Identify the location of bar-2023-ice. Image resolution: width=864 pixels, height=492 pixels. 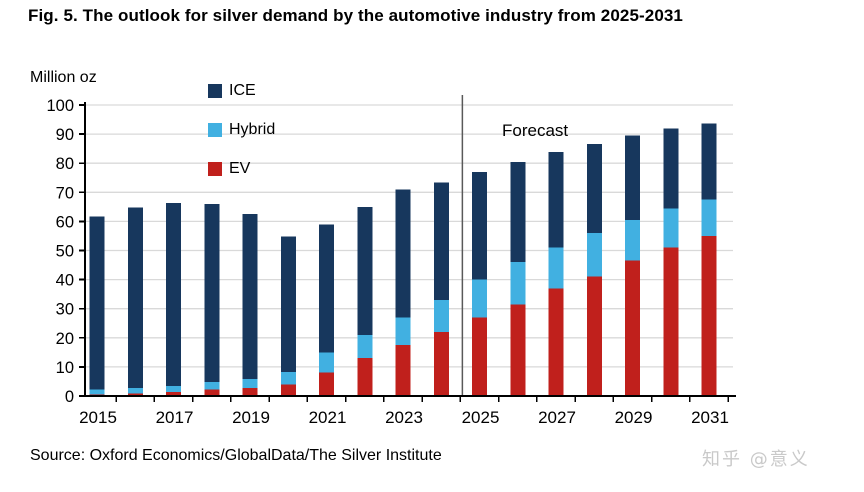
(403, 253).